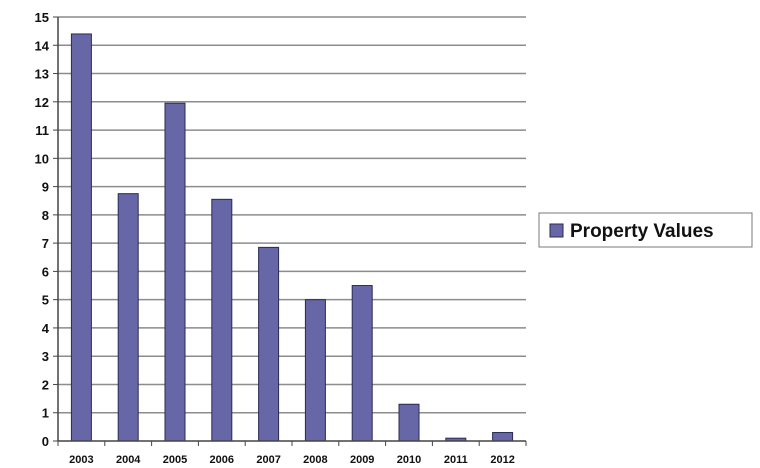  What do you see at coordinates (45, 441) in the screenshot?
I see `y-tick-label: 0` at bounding box center [45, 441].